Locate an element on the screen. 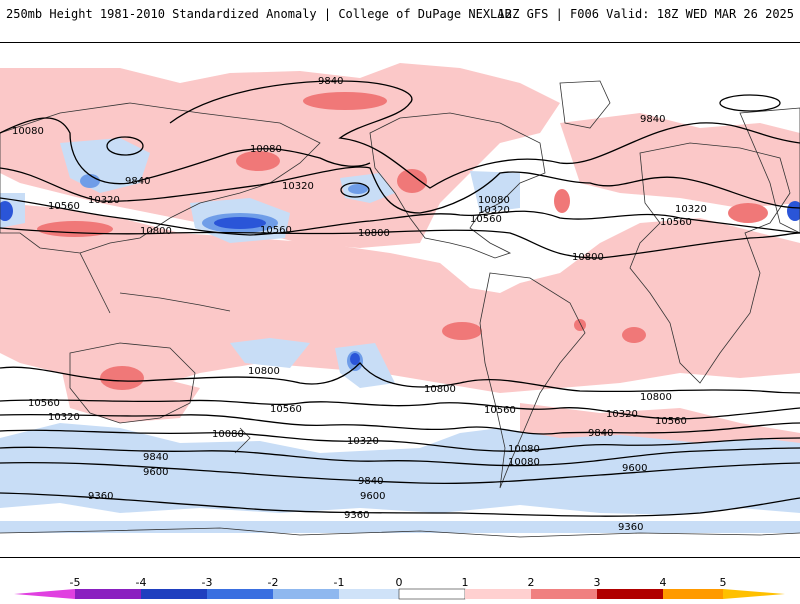  colorbar-max-arrow is located at coordinates (754, 594).